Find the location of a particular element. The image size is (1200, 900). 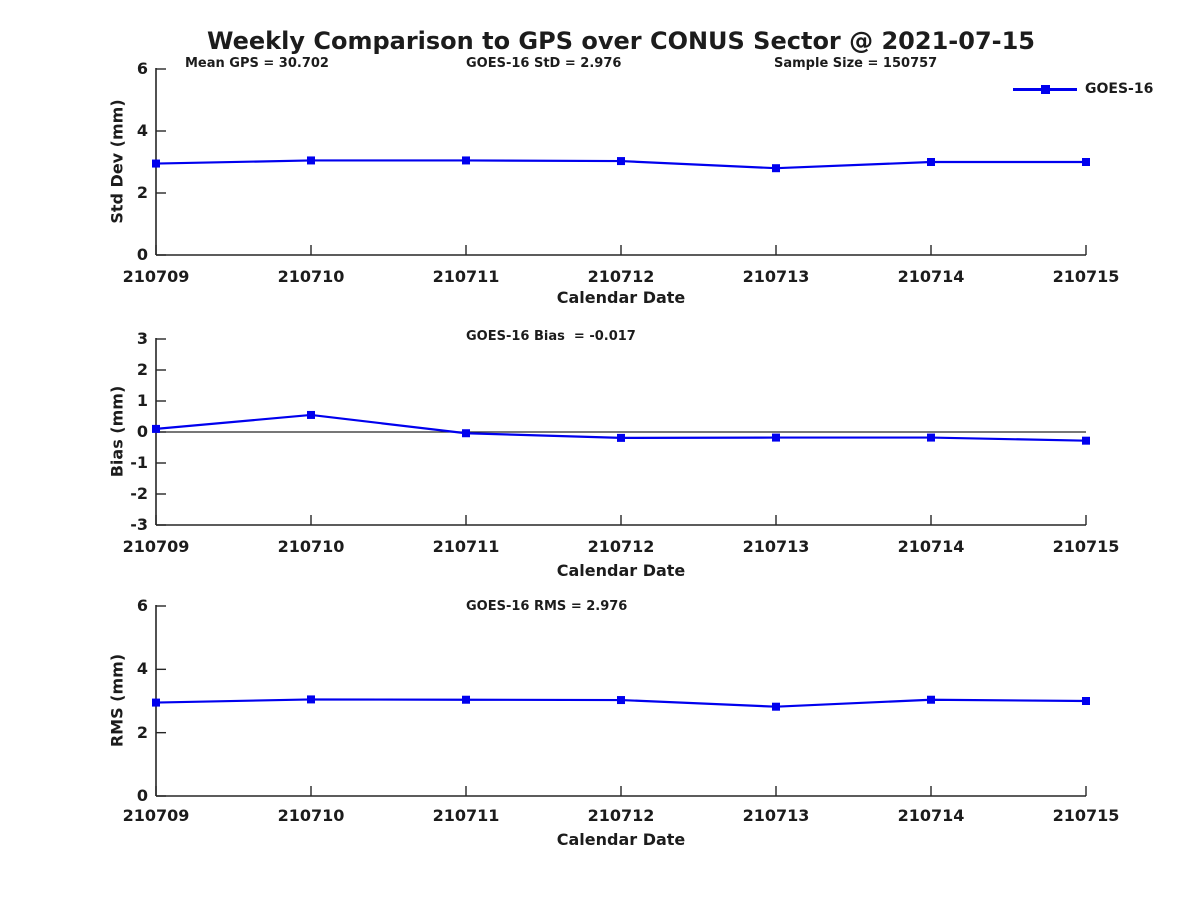

legend-line-sample is located at coordinates (1045, 89).